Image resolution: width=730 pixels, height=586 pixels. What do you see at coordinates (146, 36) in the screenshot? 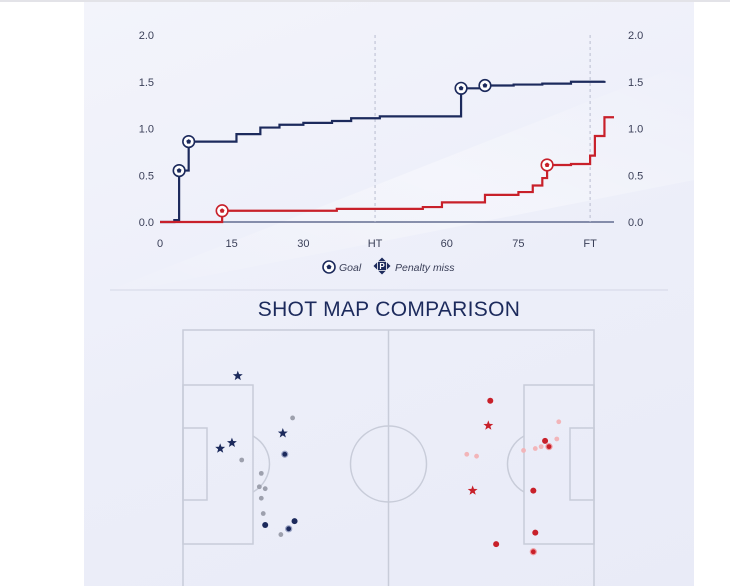
I see `y-tick-label-left: 2.0` at bounding box center [146, 36].